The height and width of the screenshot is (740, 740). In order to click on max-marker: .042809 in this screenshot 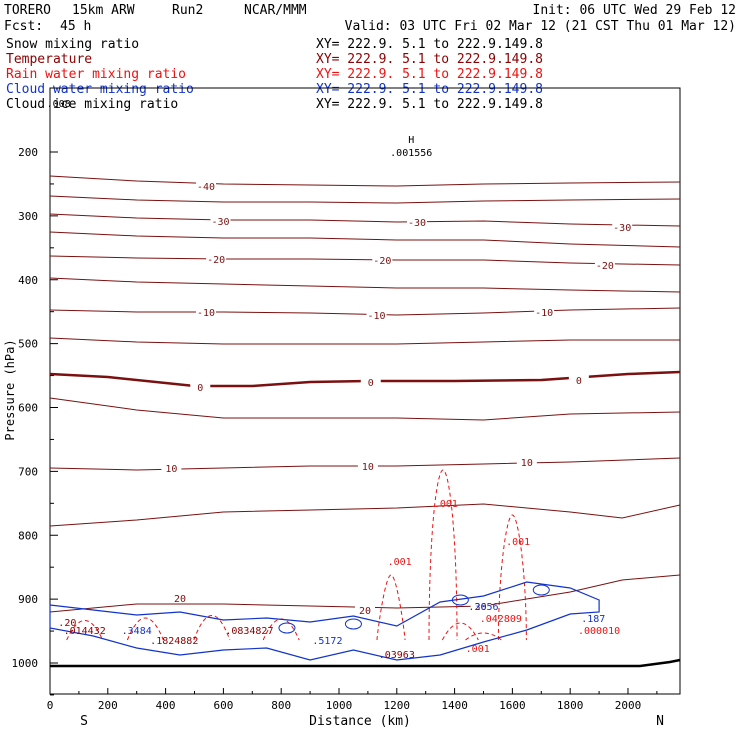, I will do `click(501, 619)`.